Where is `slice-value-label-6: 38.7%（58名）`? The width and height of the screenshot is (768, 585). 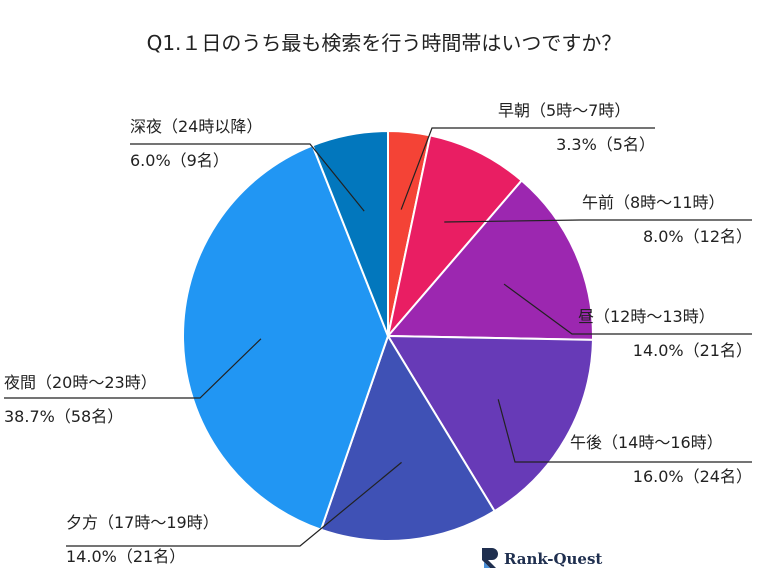 slice-value-label-6: 38.7%（58名） is located at coordinates (63, 416).